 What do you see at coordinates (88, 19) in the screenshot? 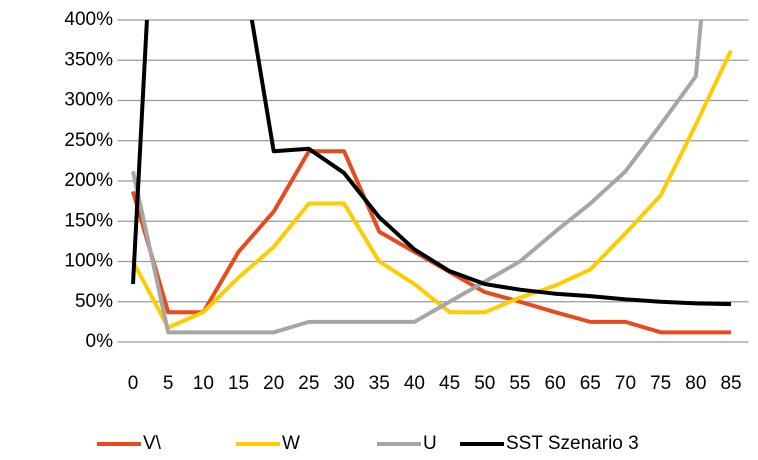
I see `y-tick-label: 400%` at bounding box center [88, 19].